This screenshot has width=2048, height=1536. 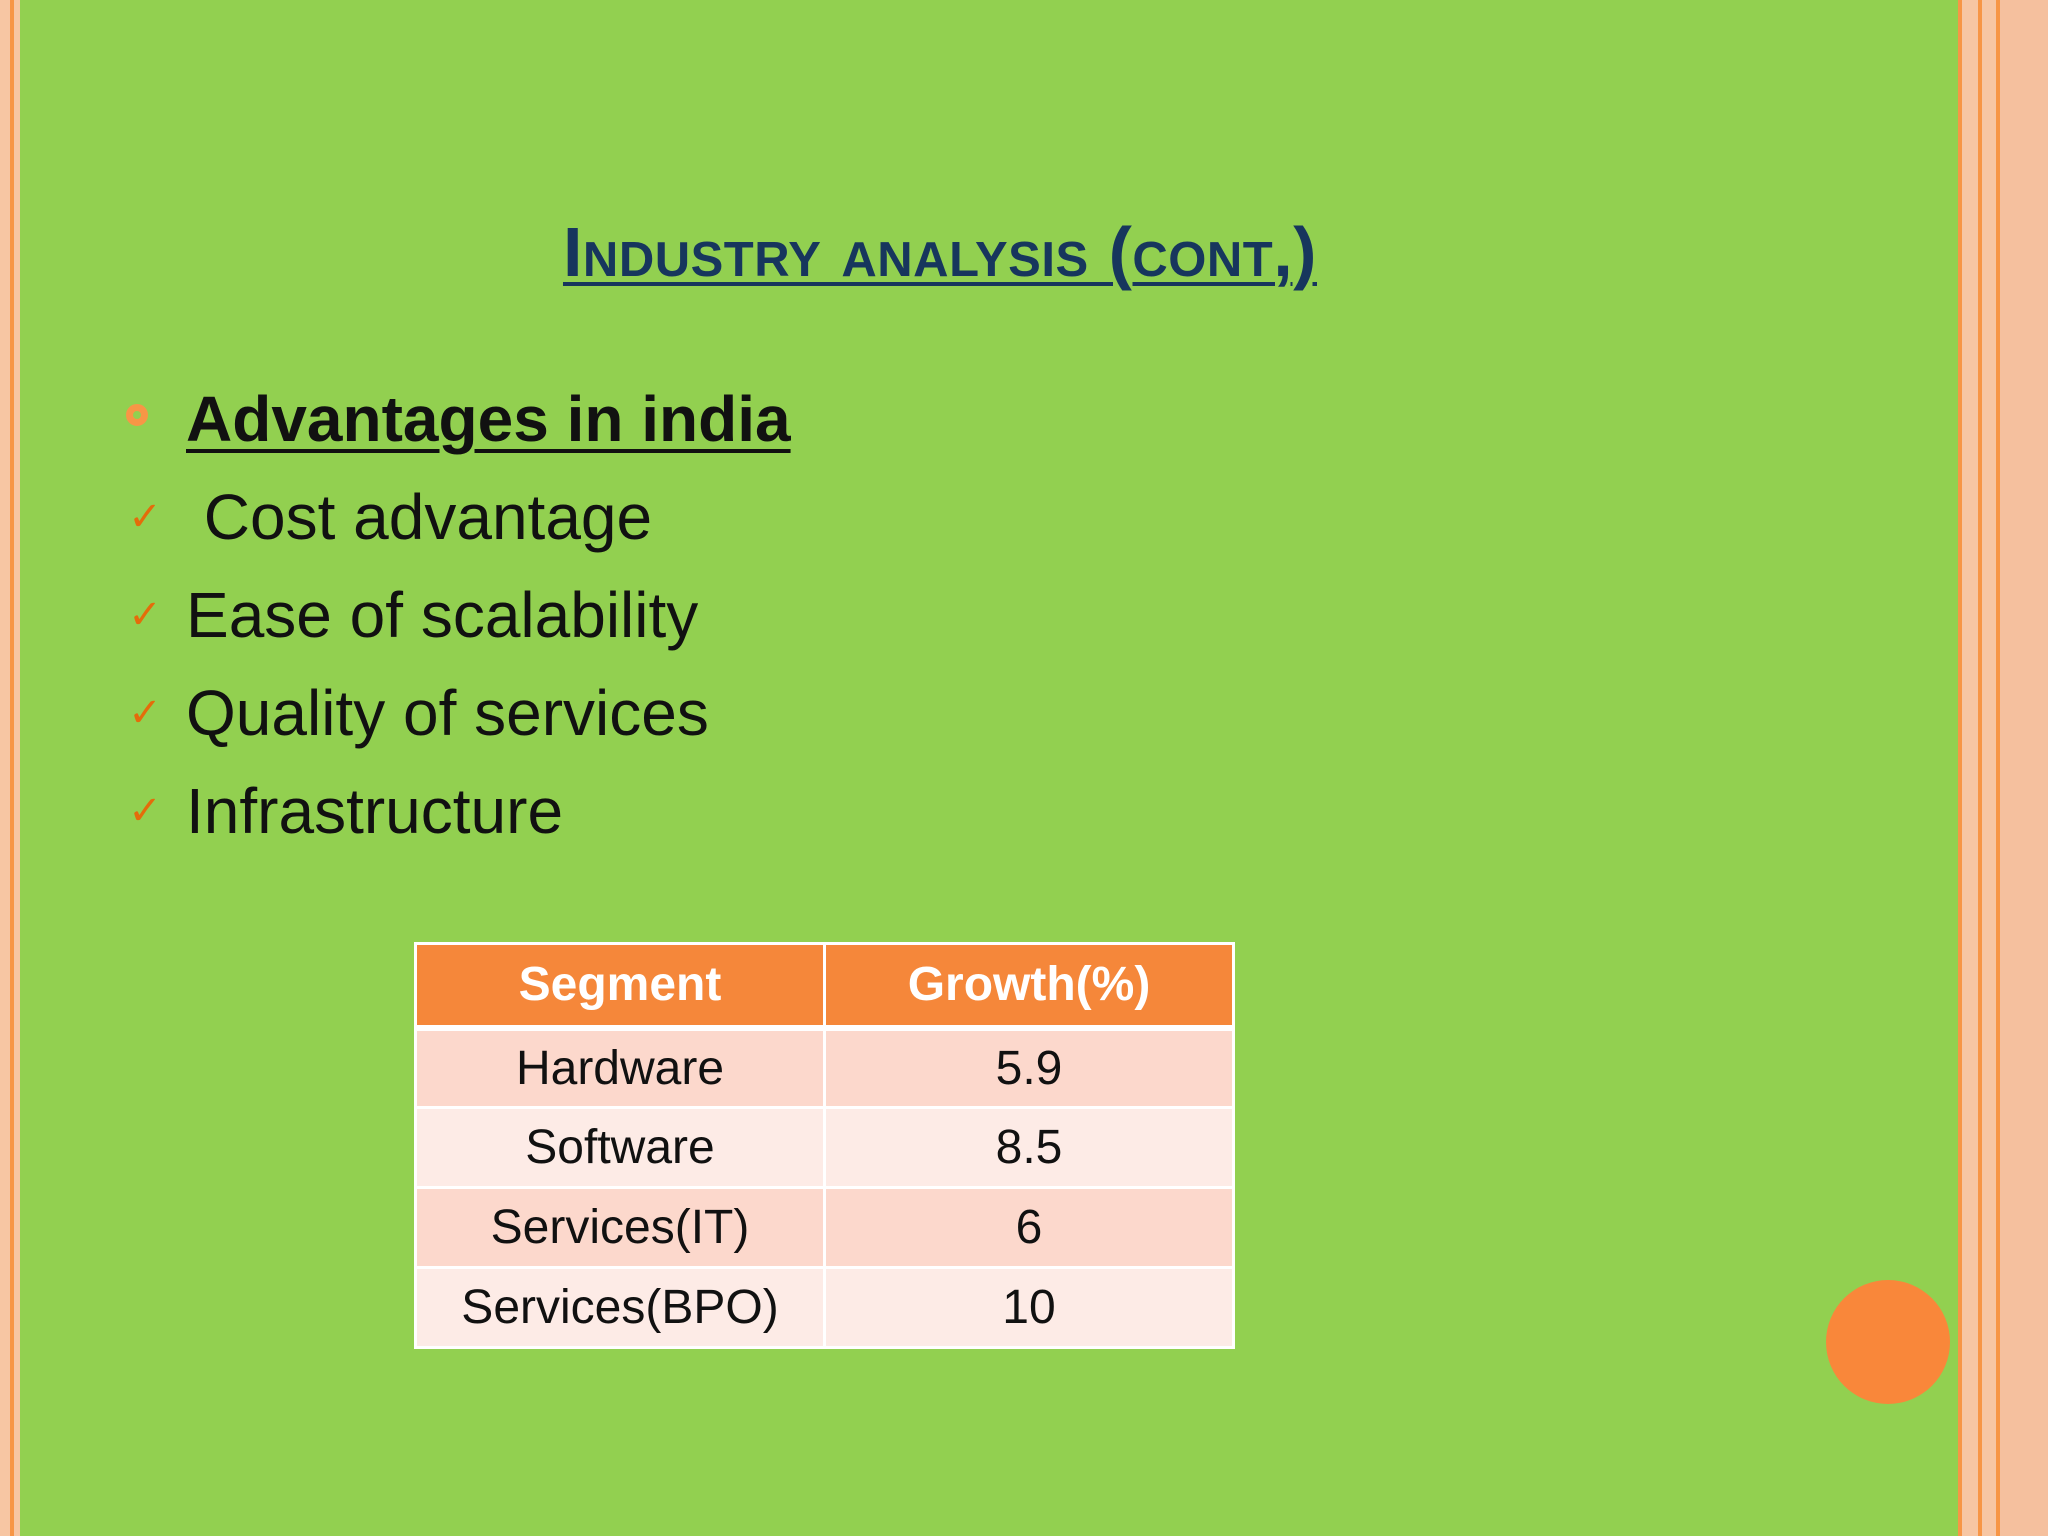 What do you see at coordinates (375, 811) in the screenshot?
I see `list-item-text: Infrastructure` at bounding box center [375, 811].